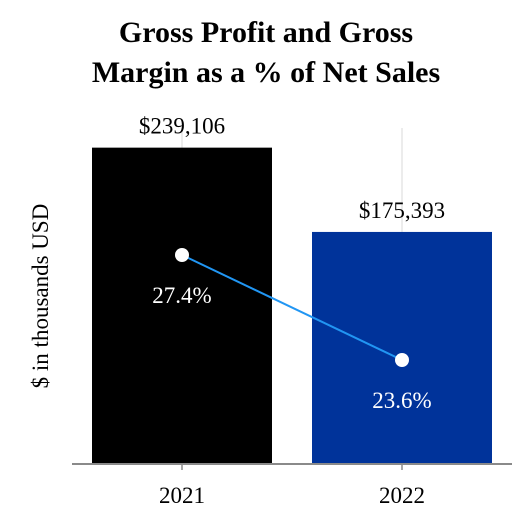  I want to click on x-tick-label-2021: 2021, so click(182, 495).